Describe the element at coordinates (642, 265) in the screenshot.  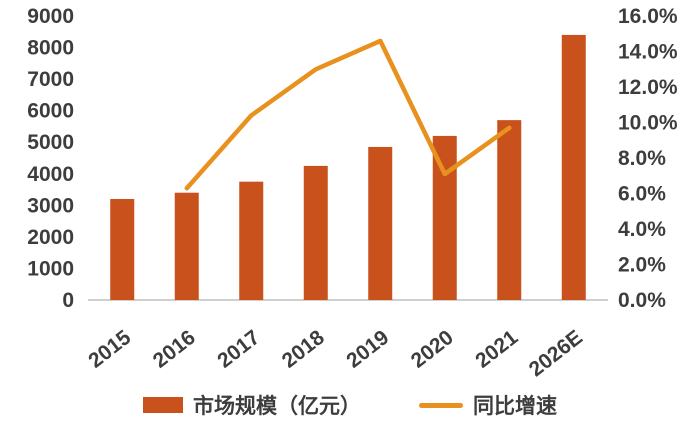
I see `right-axis-tick-label: 2.0%` at that location.